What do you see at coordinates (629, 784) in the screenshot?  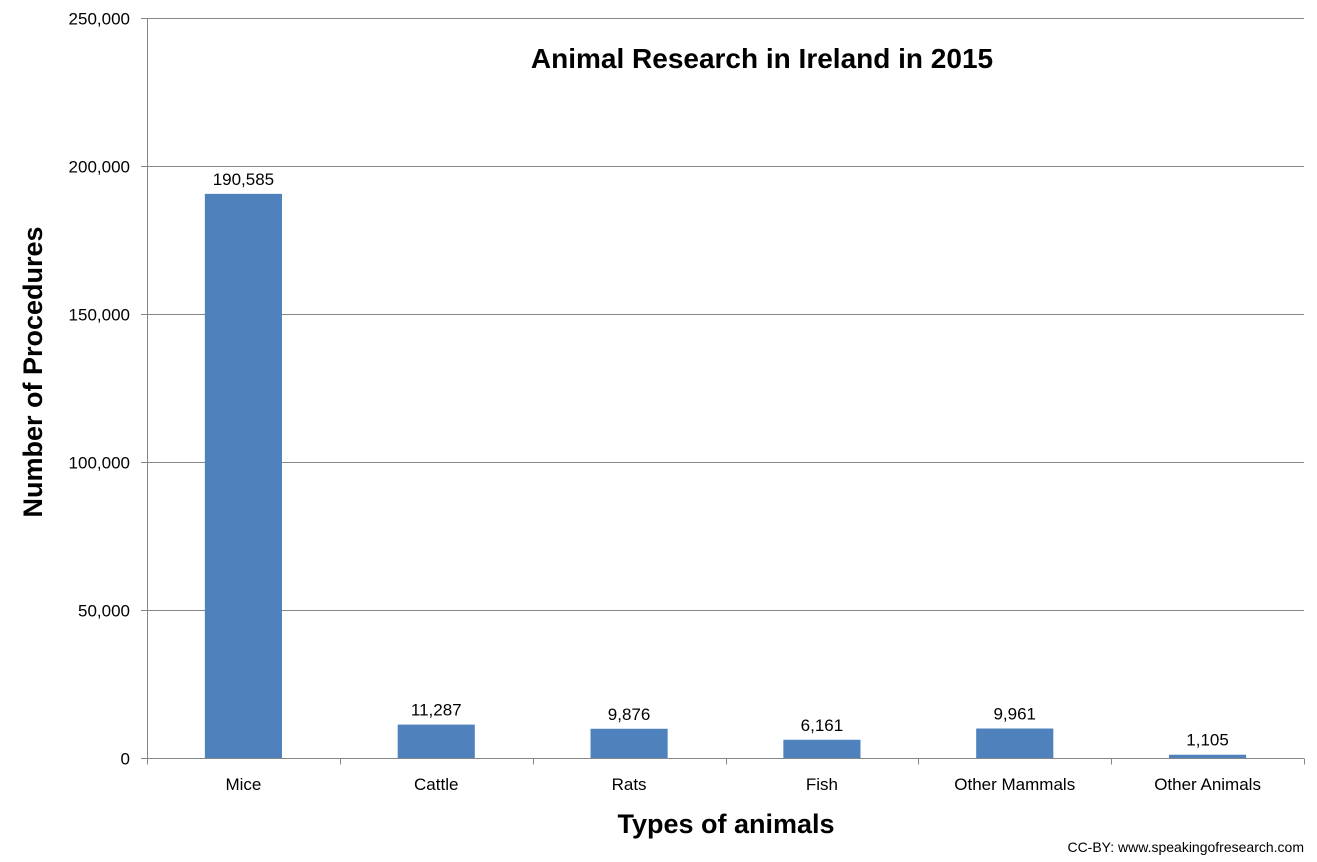 I see `x-tick-label: Rats` at bounding box center [629, 784].